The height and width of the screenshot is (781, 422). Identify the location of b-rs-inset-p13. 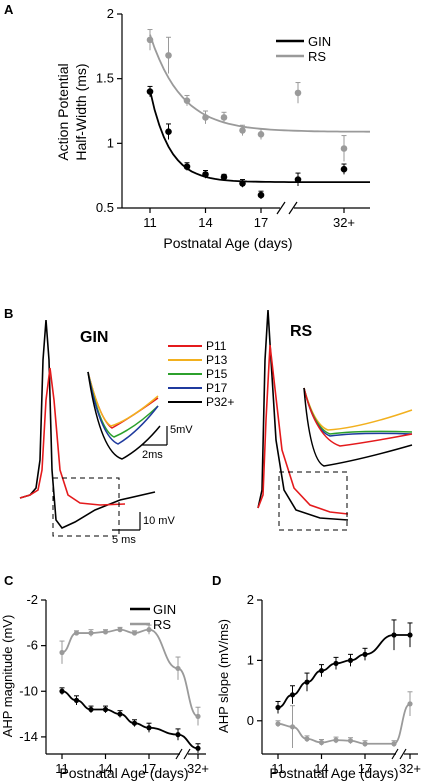
(358, 409).